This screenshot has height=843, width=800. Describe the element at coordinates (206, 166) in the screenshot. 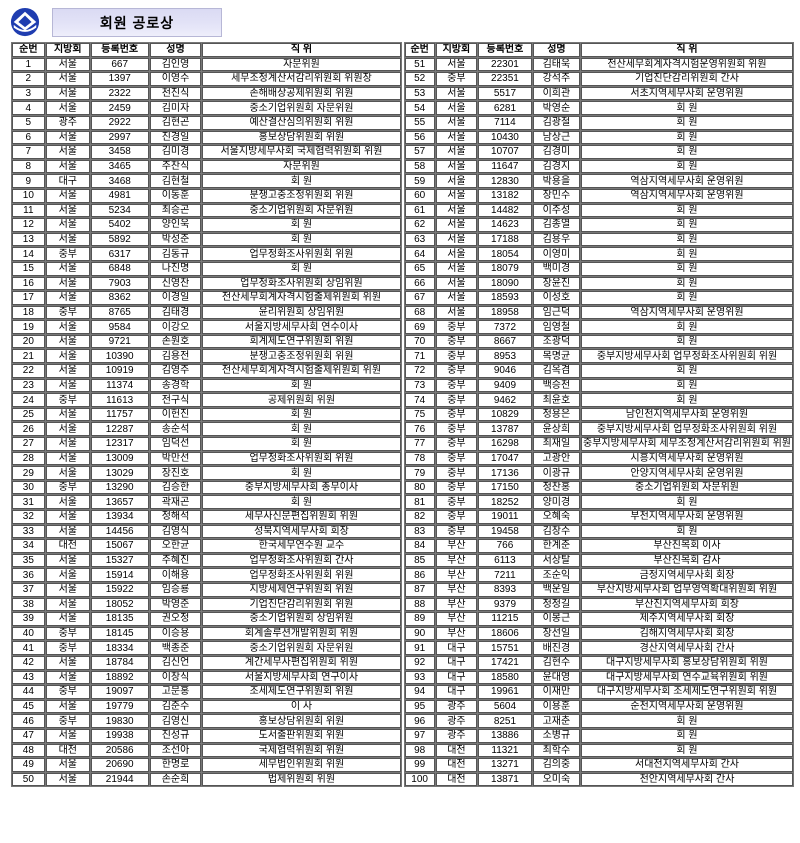

I see `table-row: 8 서울 3465 주찬식 자문위원` at that location.